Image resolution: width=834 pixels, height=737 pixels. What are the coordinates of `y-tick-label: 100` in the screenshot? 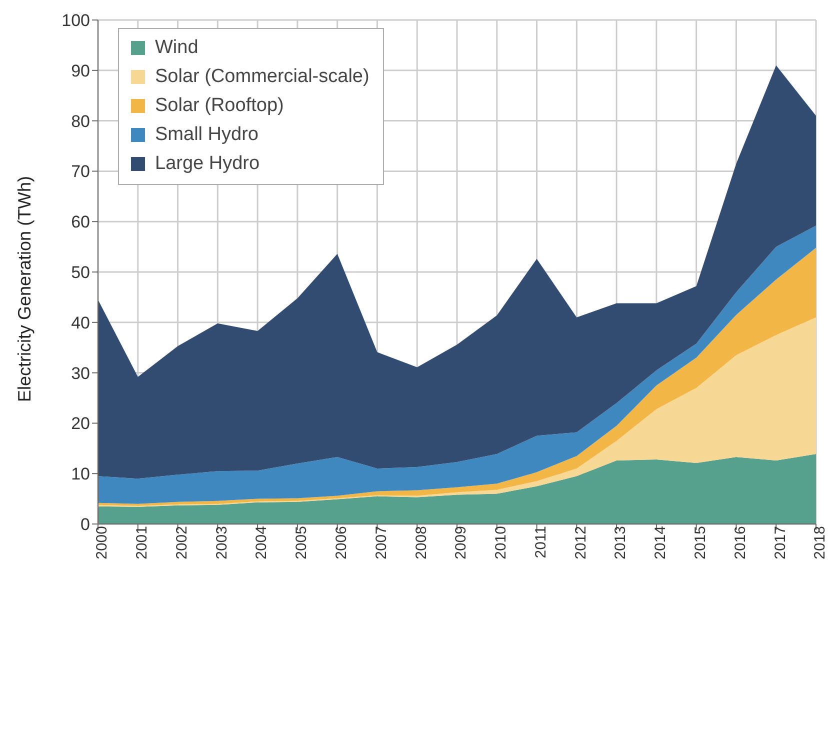 It's located at (76, 20).